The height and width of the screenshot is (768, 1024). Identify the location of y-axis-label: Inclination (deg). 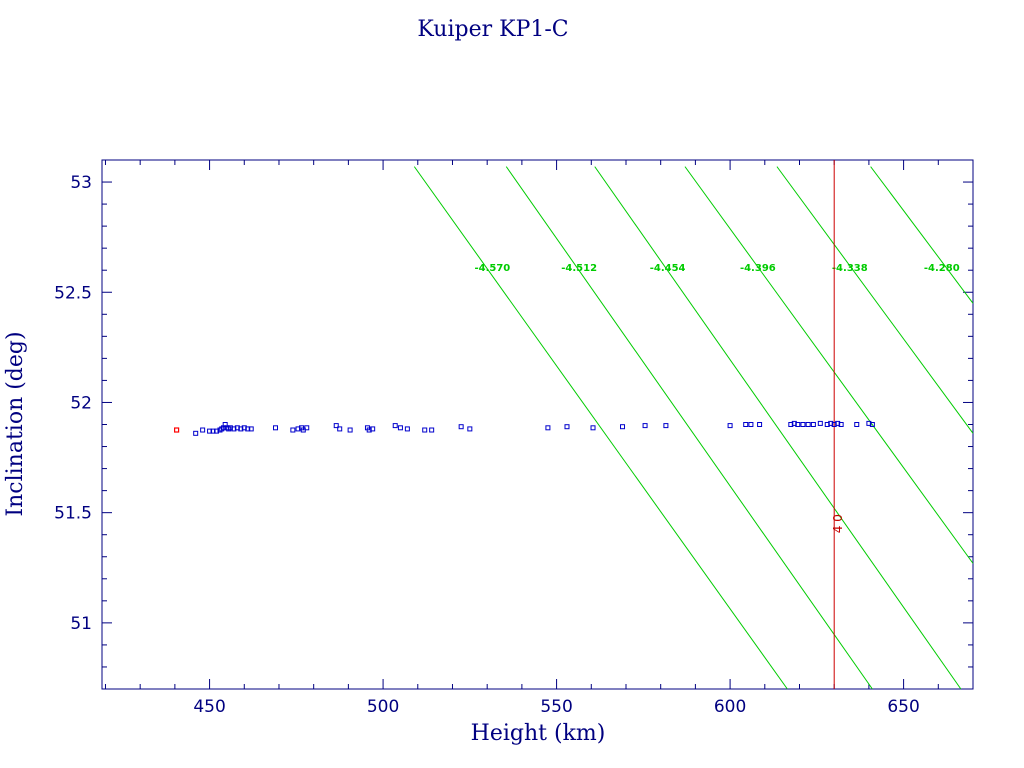
(15, 423).